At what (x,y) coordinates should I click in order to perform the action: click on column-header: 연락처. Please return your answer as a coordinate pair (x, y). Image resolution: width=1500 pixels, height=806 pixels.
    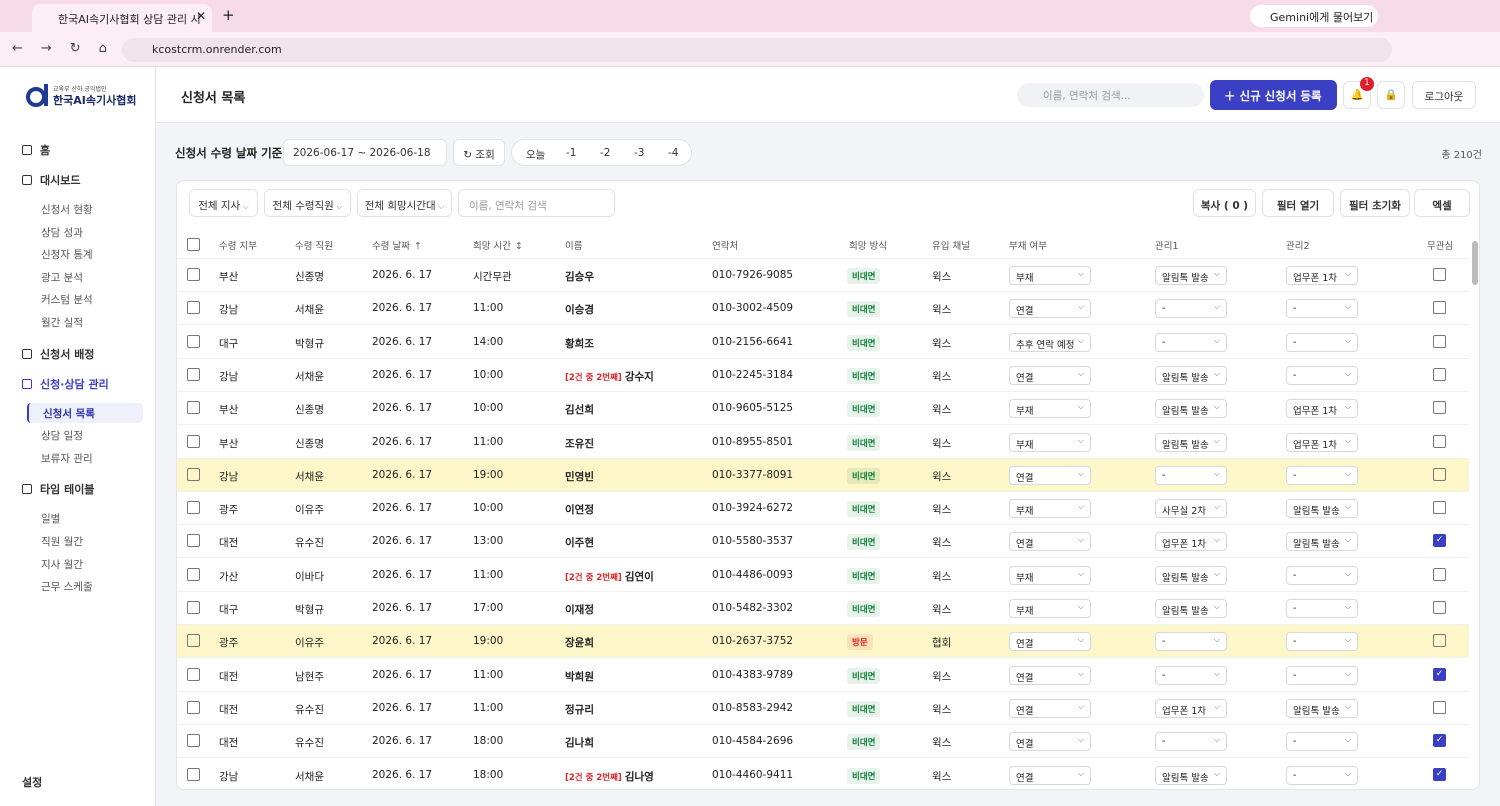
    Looking at the image, I should click on (725, 245).